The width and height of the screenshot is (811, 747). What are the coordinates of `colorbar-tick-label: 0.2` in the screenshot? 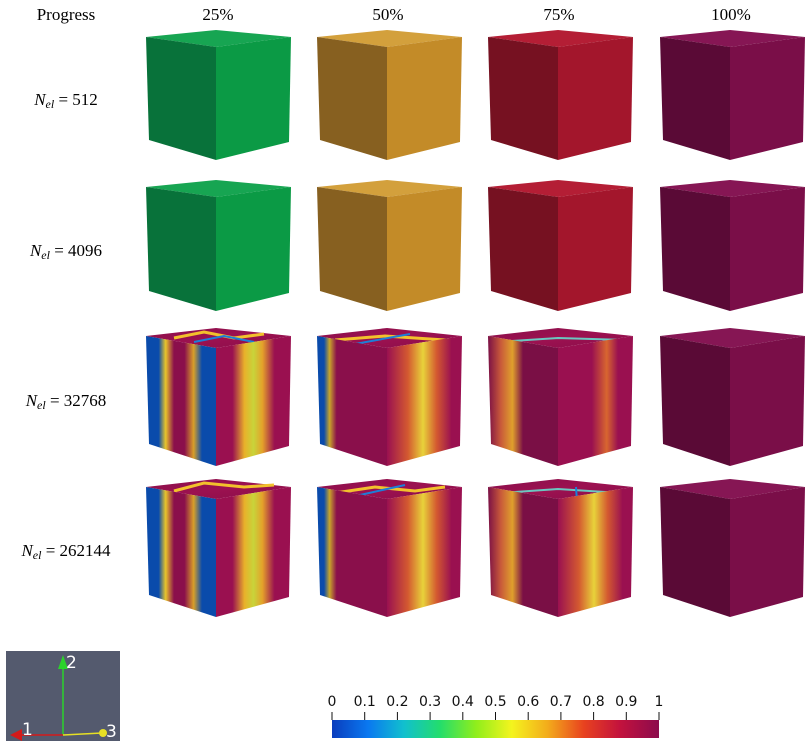 It's located at (397, 702).